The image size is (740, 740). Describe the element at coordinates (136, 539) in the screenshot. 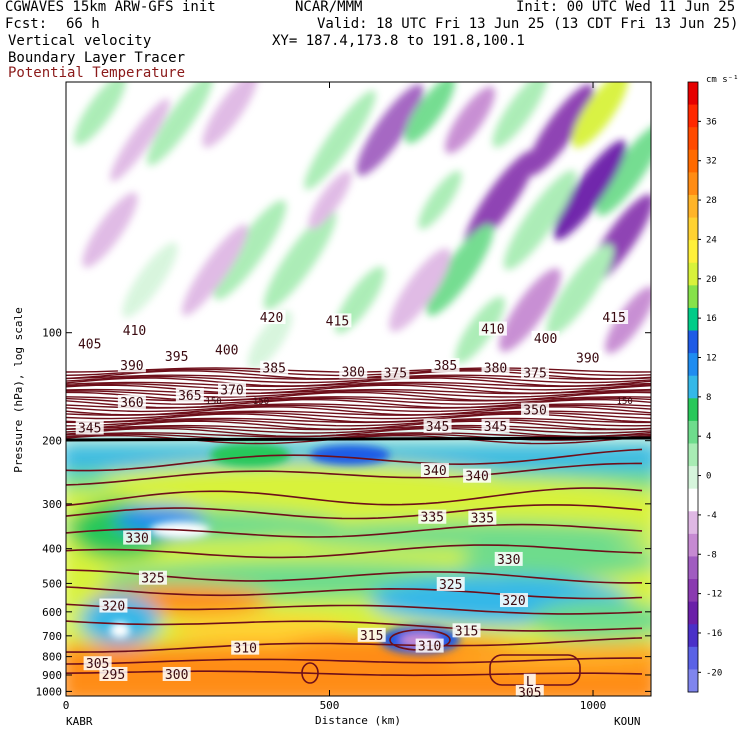

I see `theta-label: 330` at that location.